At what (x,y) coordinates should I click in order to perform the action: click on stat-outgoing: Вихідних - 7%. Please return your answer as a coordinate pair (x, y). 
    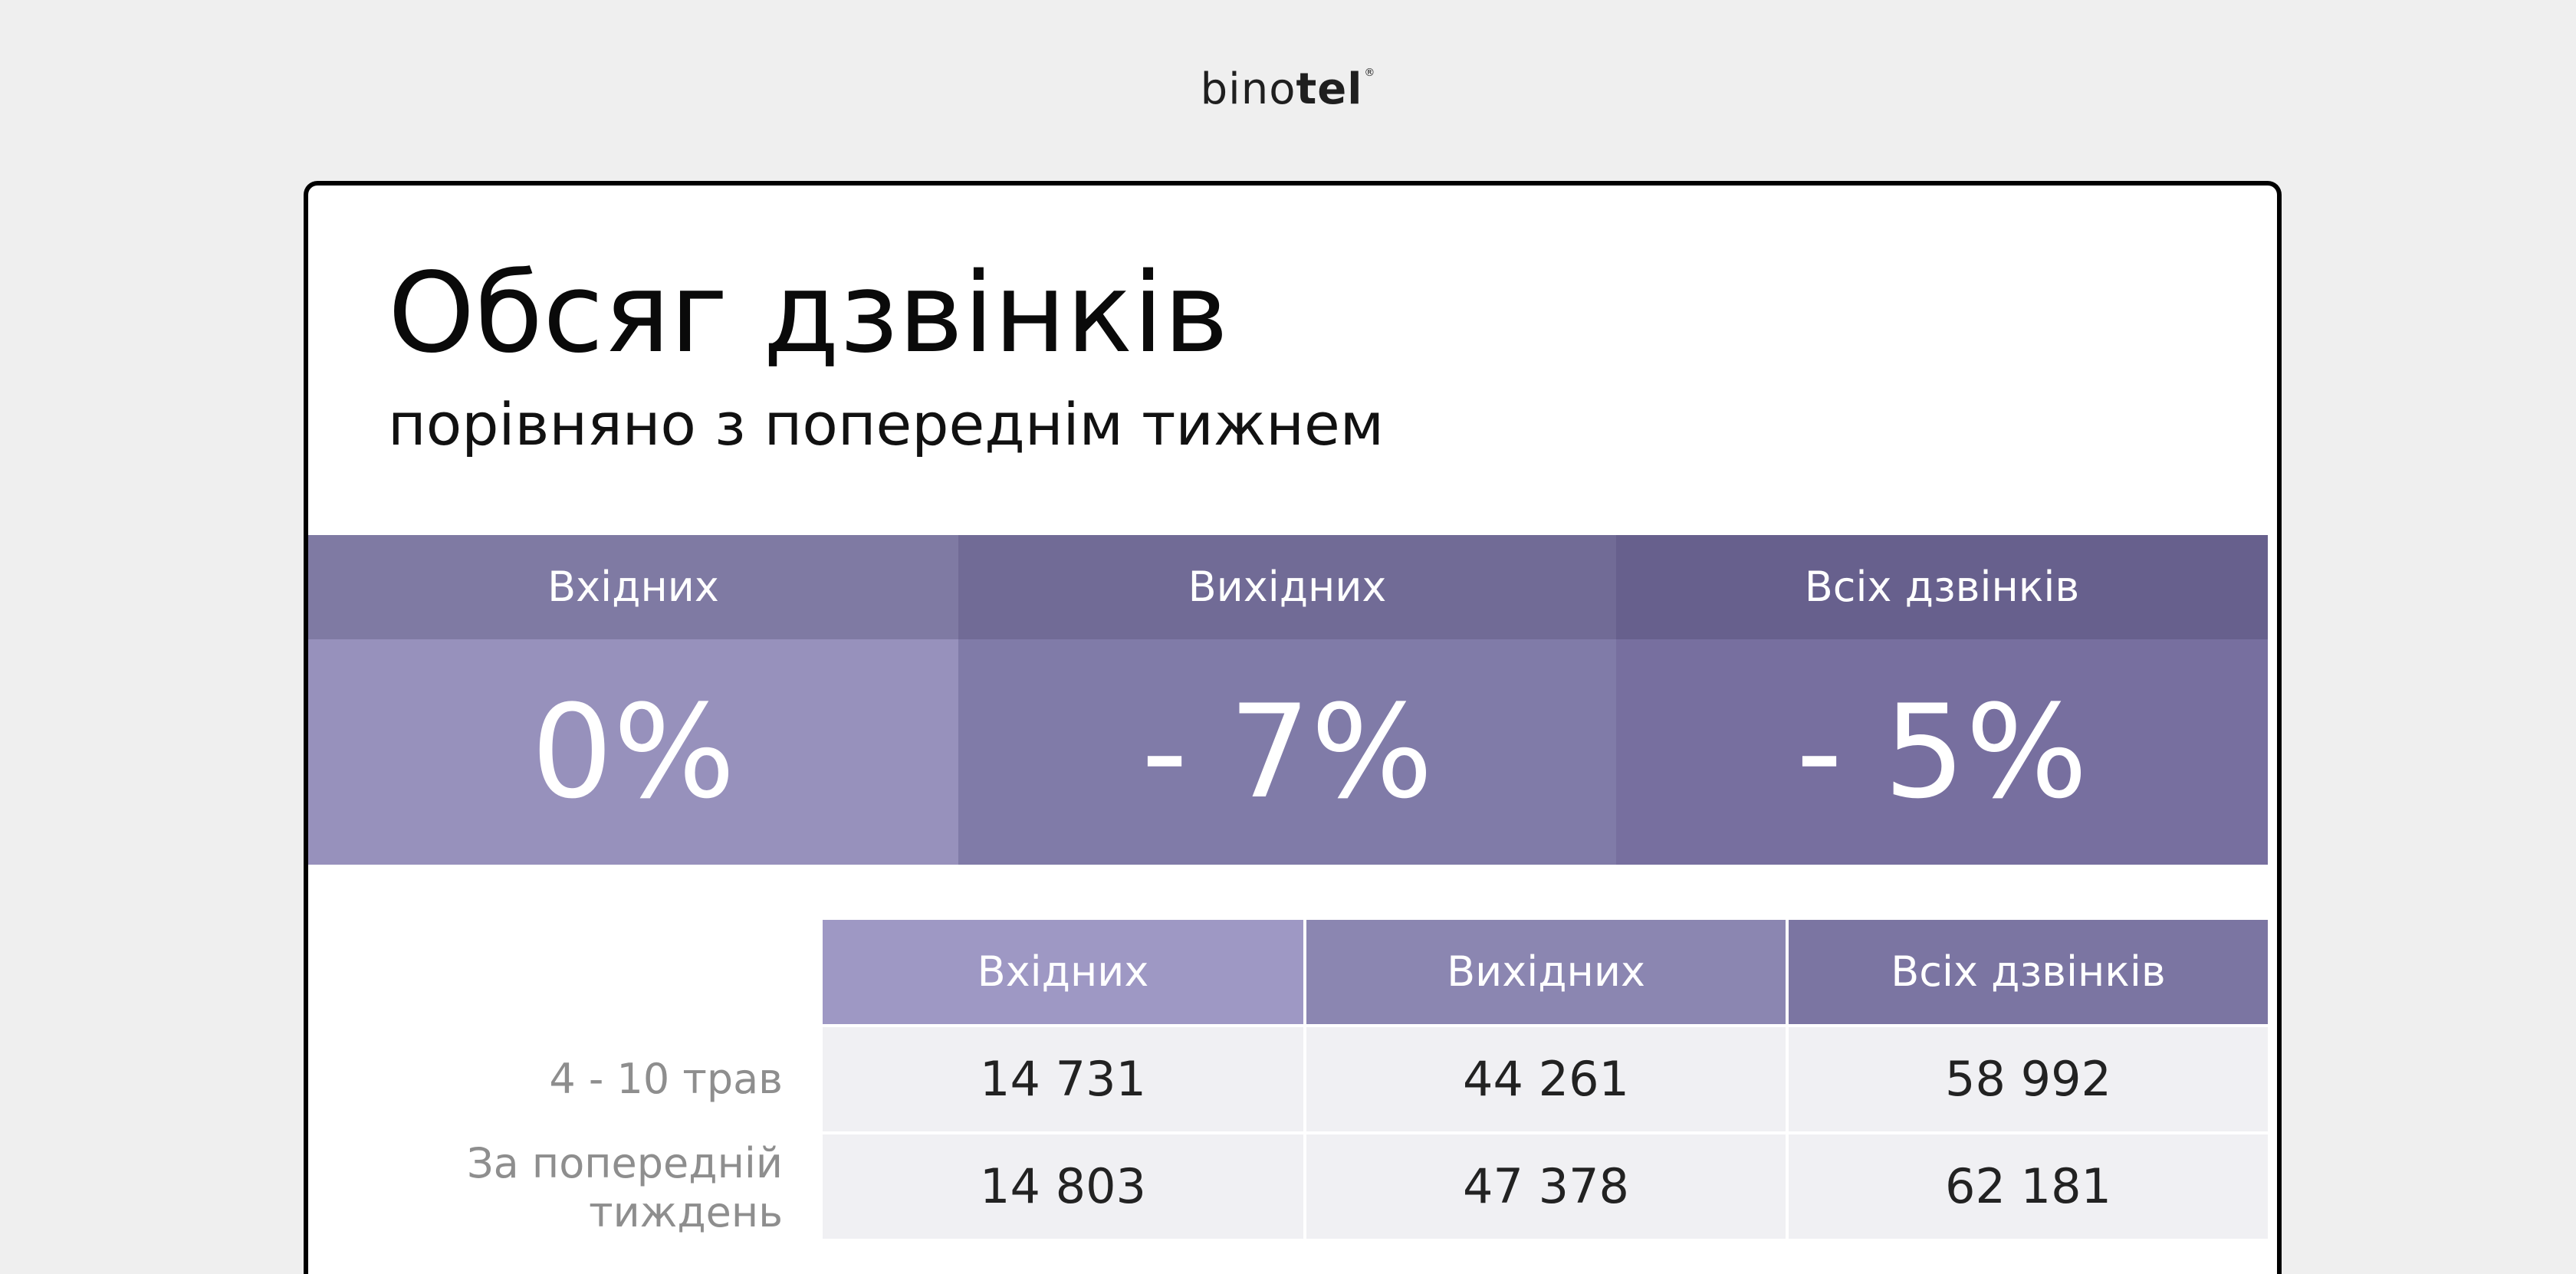
    Looking at the image, I should click on (1287, 700).